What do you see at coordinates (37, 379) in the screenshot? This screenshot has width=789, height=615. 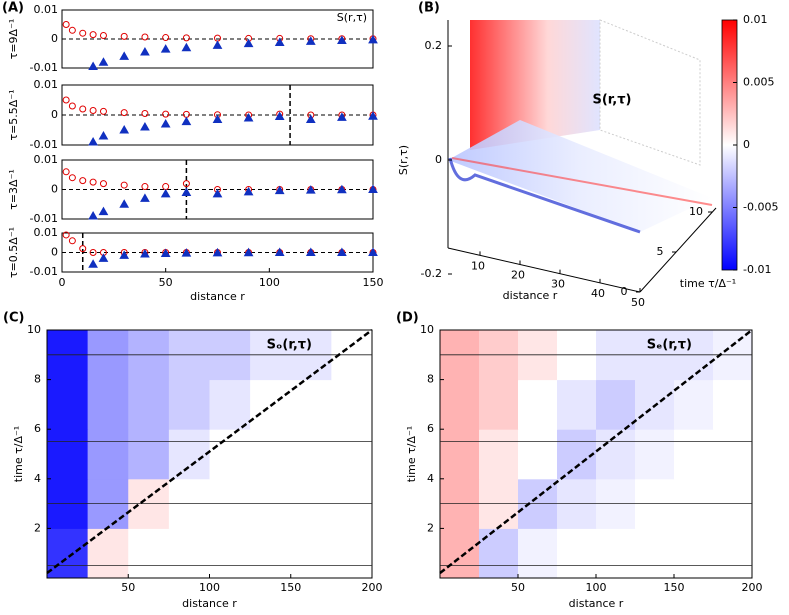 I see `y-tick-label: 8` at bounding box center [37, 379].